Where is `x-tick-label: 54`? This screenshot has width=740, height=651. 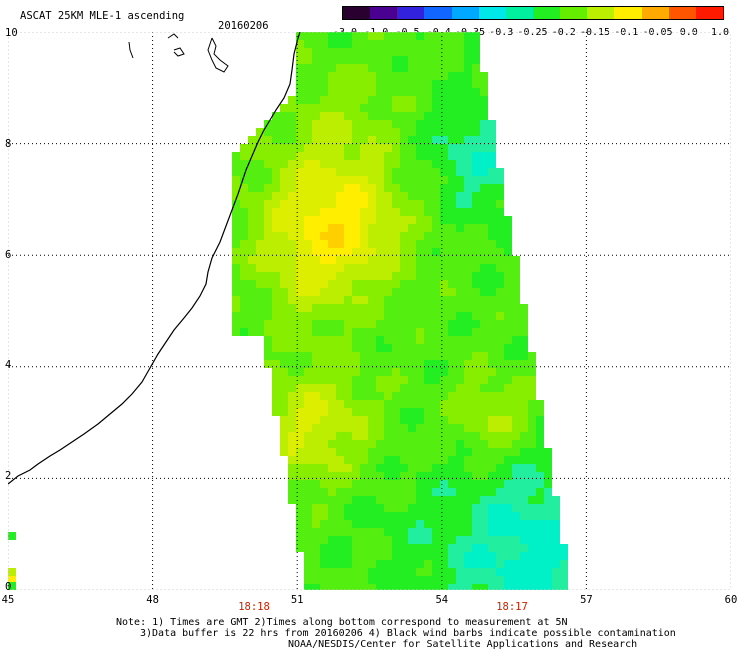
x-tick-label: 54 is located at coordinates (442, 600).